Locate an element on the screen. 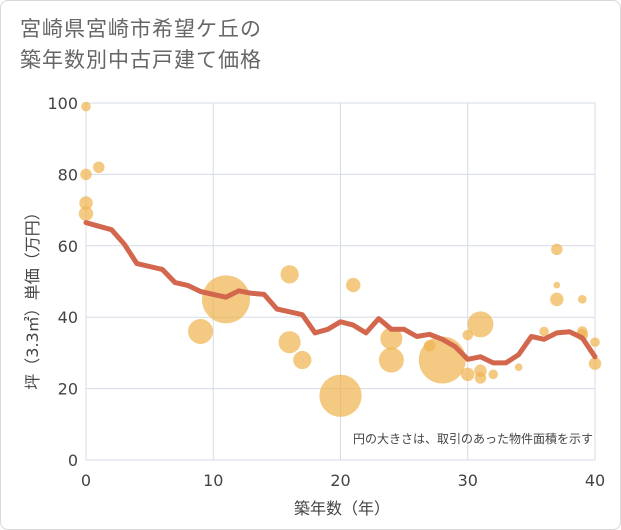 Image resolution: width=621 pixels, height=530 pixels. y-tick-label: 80 is located at coordinates (68, 174).